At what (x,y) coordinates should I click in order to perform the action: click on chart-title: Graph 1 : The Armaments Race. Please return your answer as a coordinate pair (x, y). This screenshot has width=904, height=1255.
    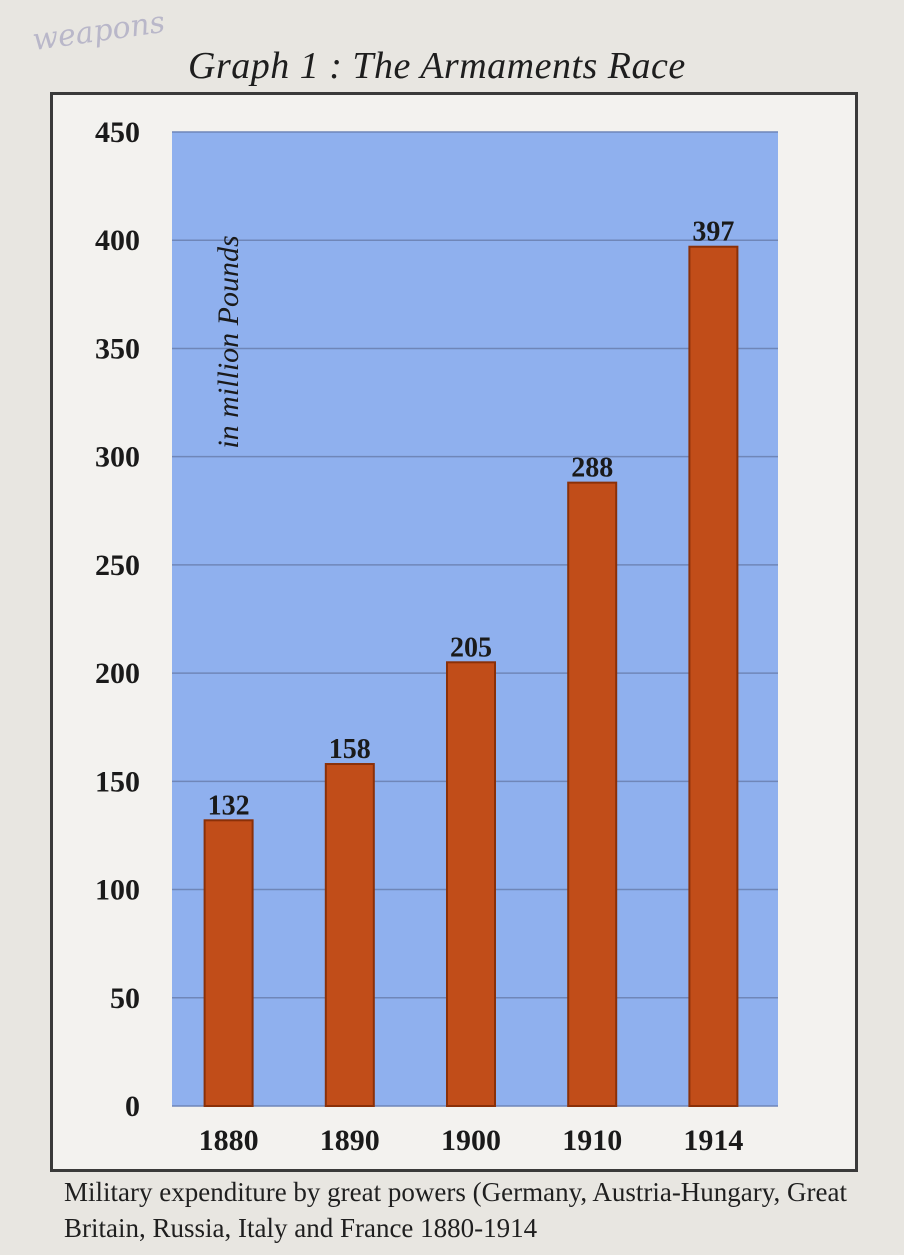
    Looking at the image, I should click on (437, 66).